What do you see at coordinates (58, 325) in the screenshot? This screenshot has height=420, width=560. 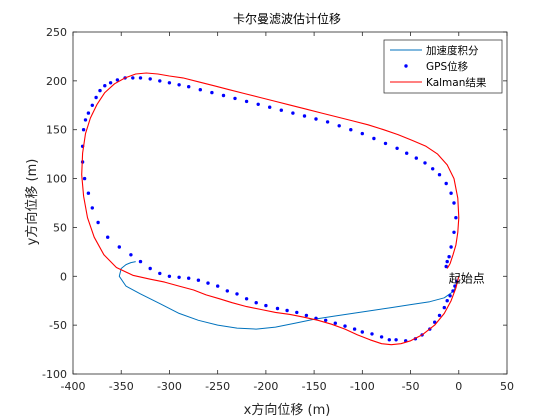 I see `y-tick-label: -50` at bounding box center [58, 325].